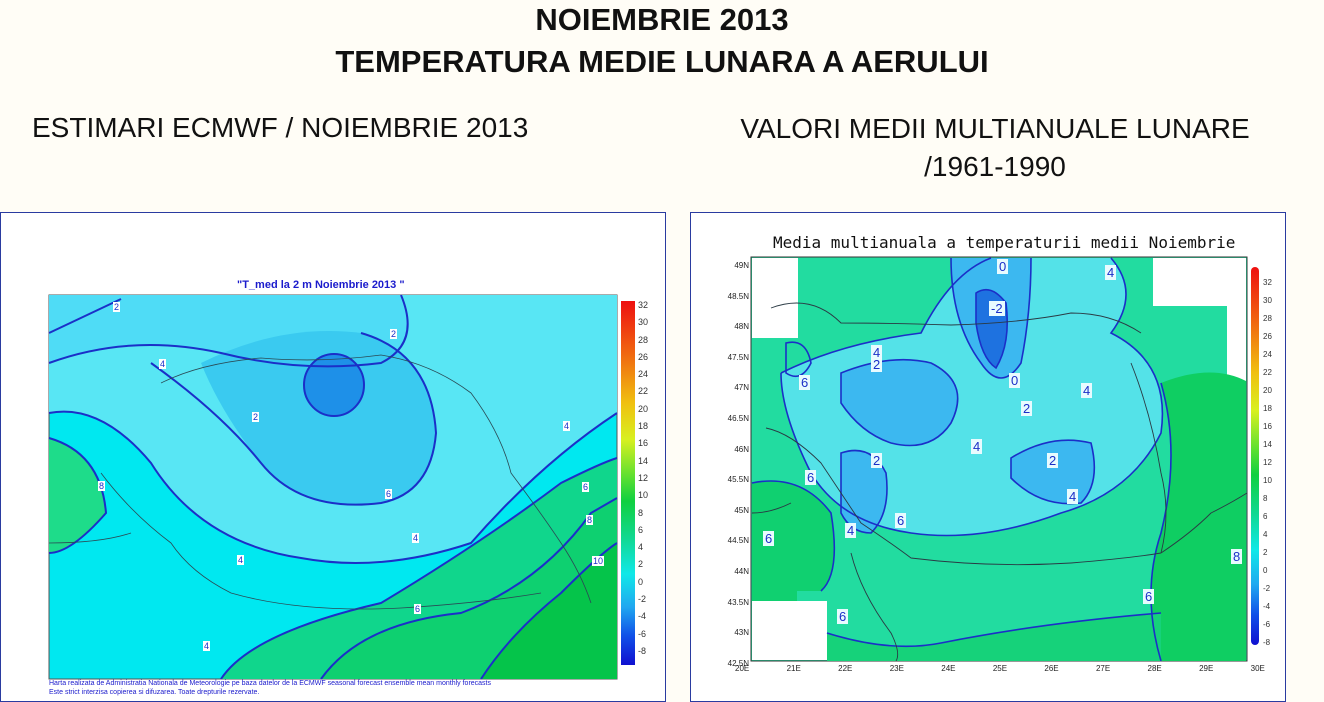  Describe the element at coordinates (641, 547) in the screenshot. I see `colorbar-tick: 4` at that location.